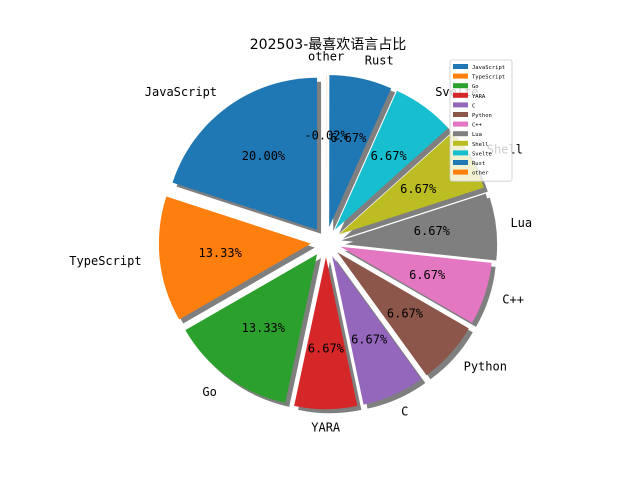 This screenshot has height=480, width=640. Describe the element at coordinates (369, 339) in the screenshot. I see `slice-percent-c: 6.67%` at that location.